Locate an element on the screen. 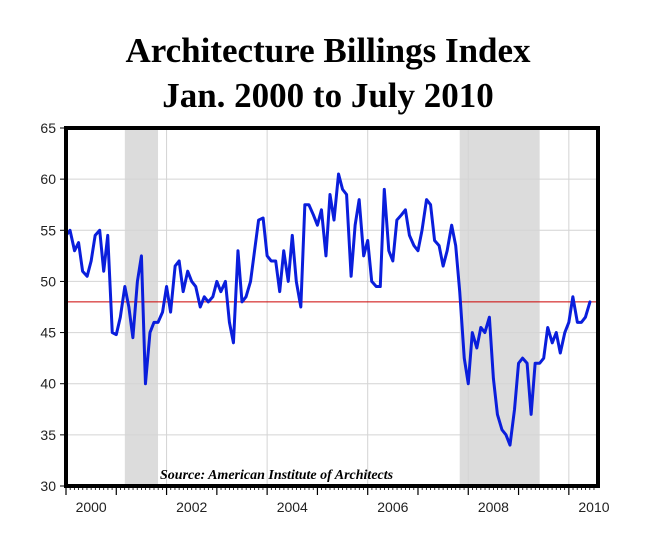  source-note: Source: American Institute of Architects is located at coordinates (277, 475).